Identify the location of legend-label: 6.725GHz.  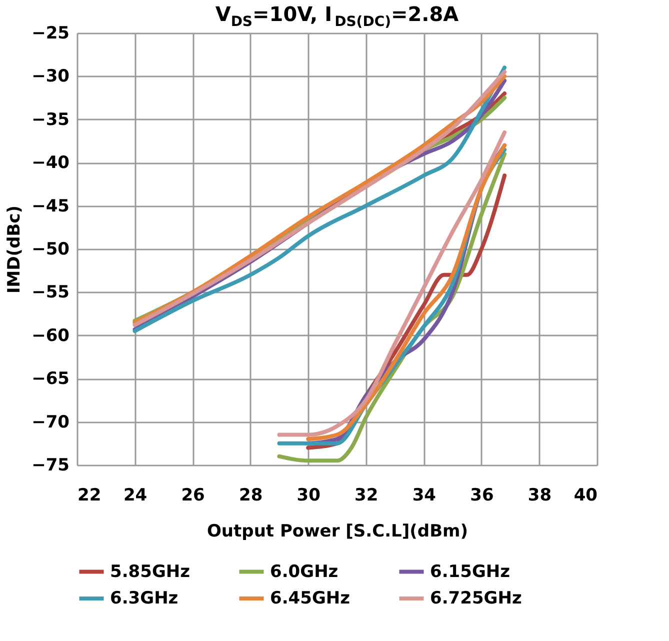
(476, 598).